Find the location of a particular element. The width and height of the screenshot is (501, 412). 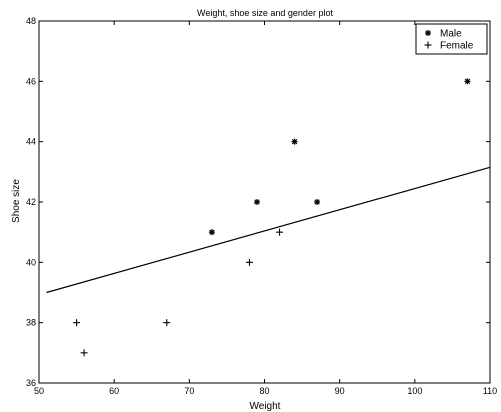

y-tick-label: 40 is located at coordinates (31, 262).